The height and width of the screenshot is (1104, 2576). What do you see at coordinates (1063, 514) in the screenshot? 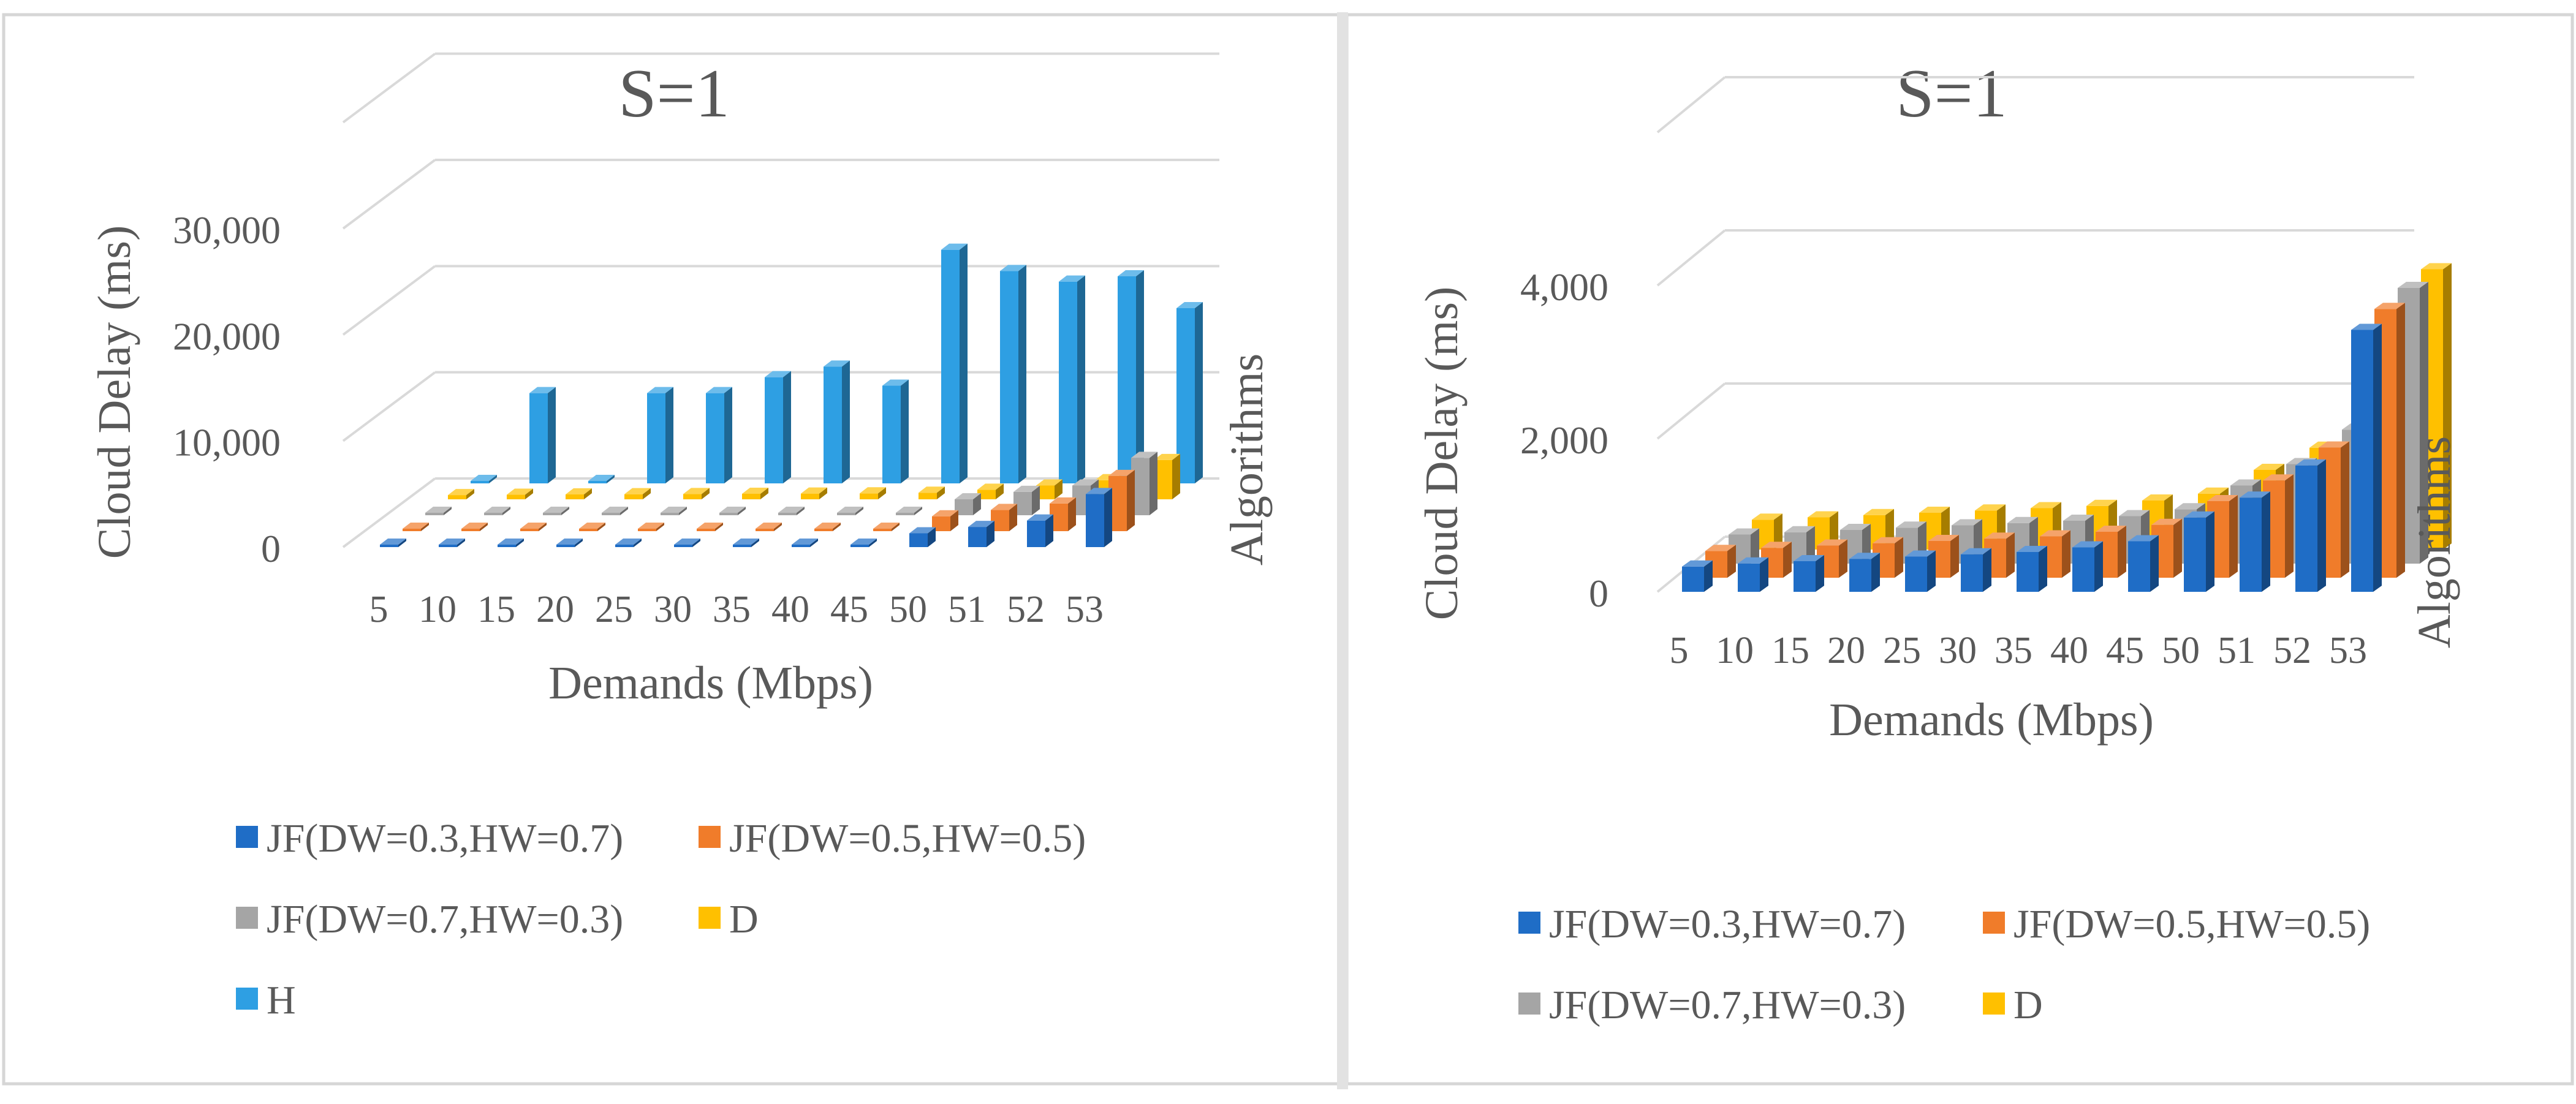
I see `bar-JF(DW=0.5,HW=0.5)-52` at bounding box center [1063, 514].